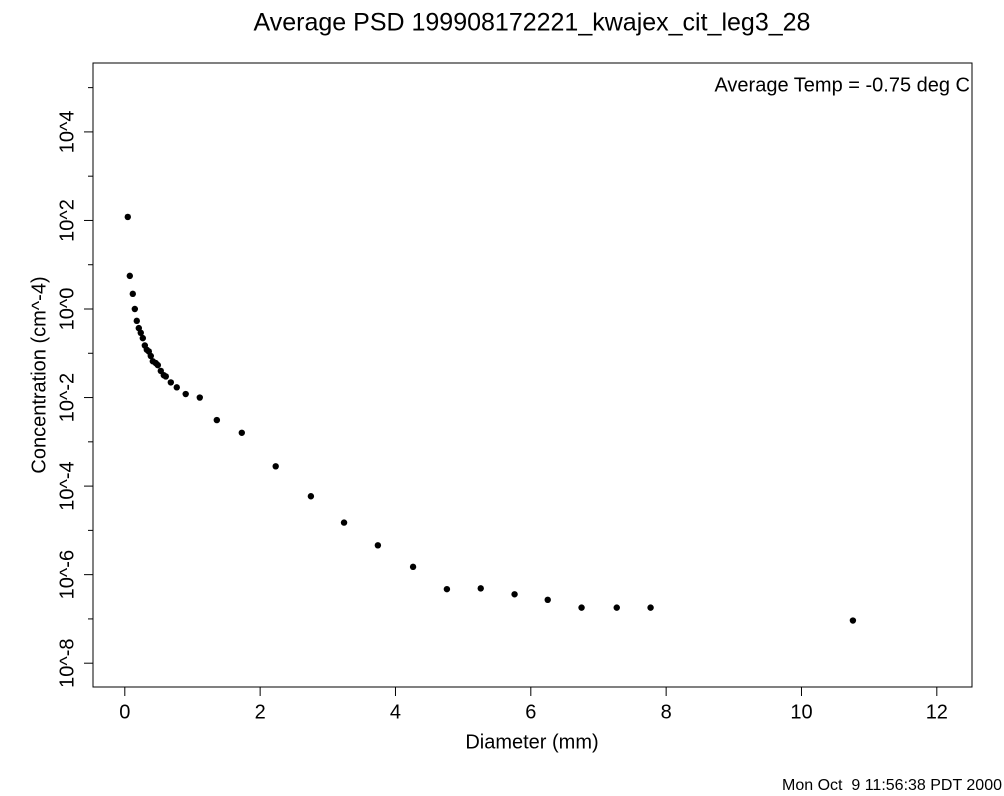  What do you see at coordinates (67, 132) in the screenshot?
I see `y-tick-label: 10^4` at bounding box center [67, 132].